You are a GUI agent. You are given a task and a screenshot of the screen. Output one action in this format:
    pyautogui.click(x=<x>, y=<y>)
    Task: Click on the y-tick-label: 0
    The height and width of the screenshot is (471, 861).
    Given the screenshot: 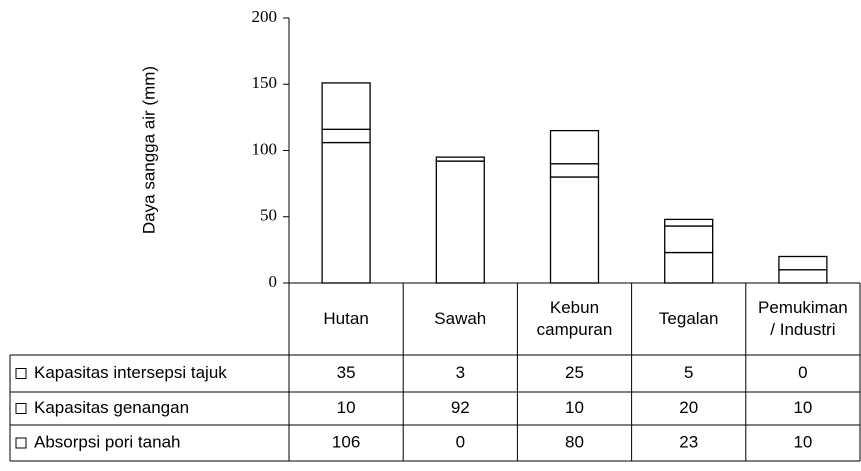 What is the action you would take?
    pyautogui.click(x=273, y=281)
    